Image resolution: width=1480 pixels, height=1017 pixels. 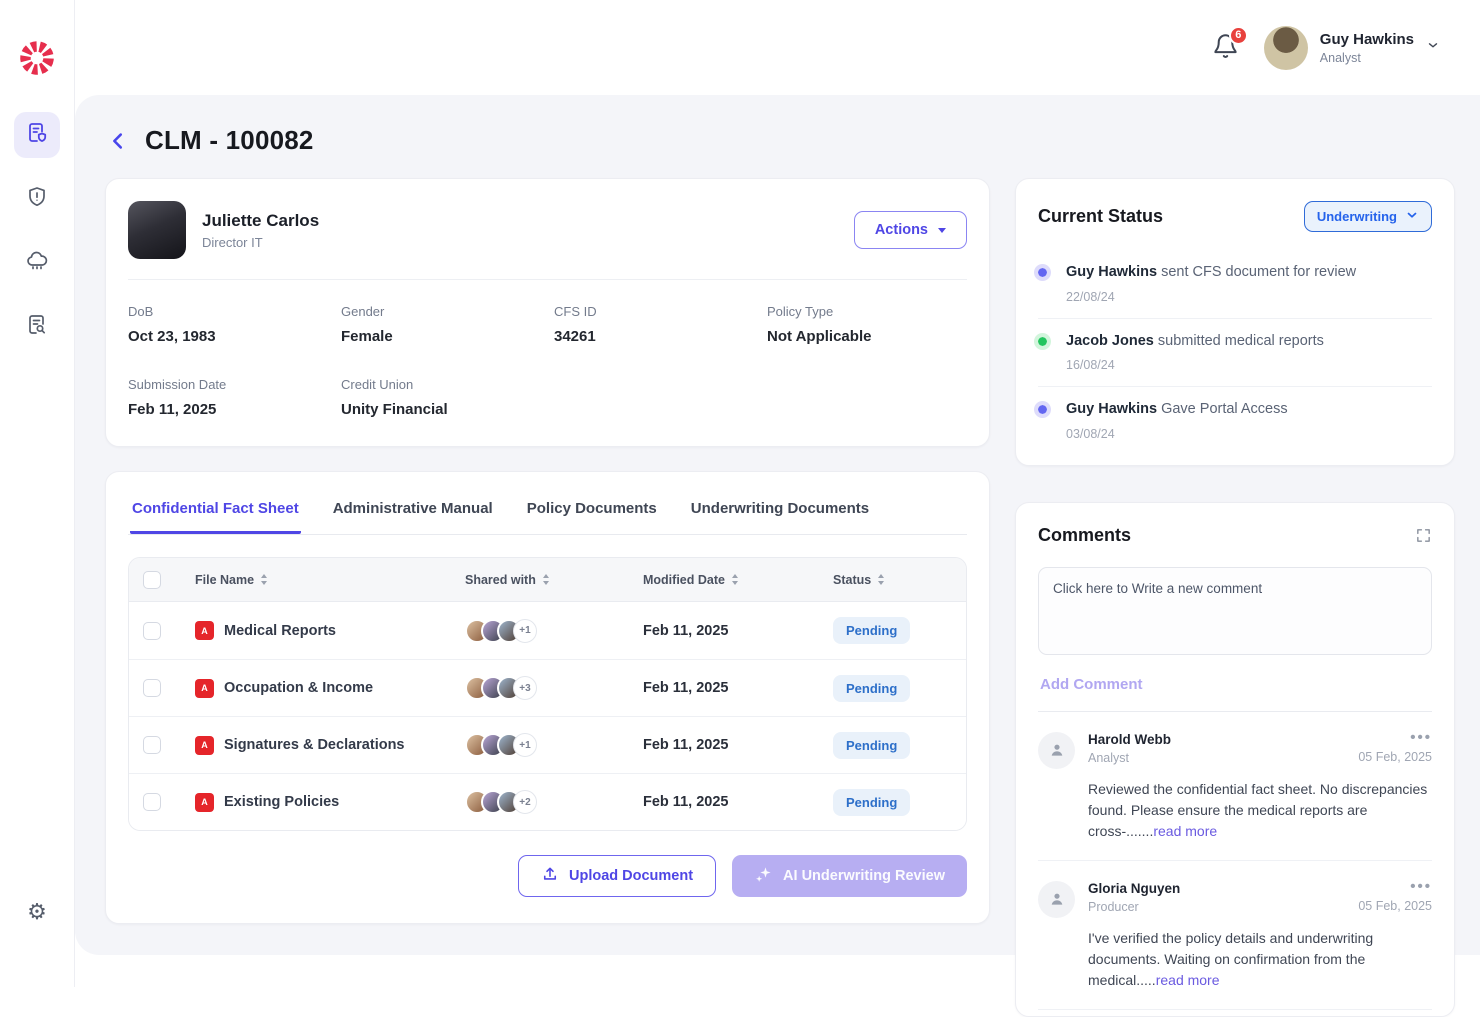 What do you see at coordinates (1259, 272) in the screenshot?
I see `event-action: sent CFS document for review` at bounding box center [1259, 272].